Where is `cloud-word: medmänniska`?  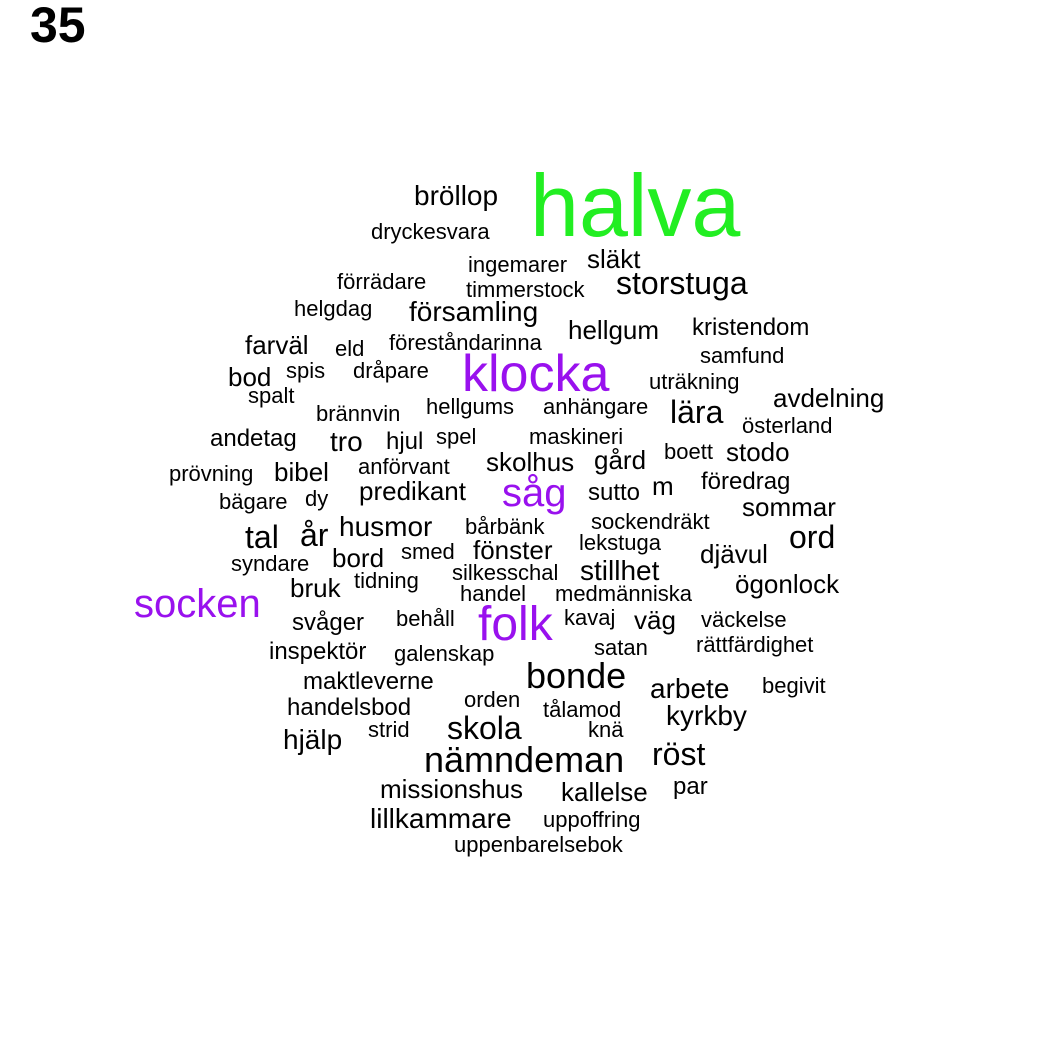
cloud-word: medmänniska is located at coordinates (623, 593).